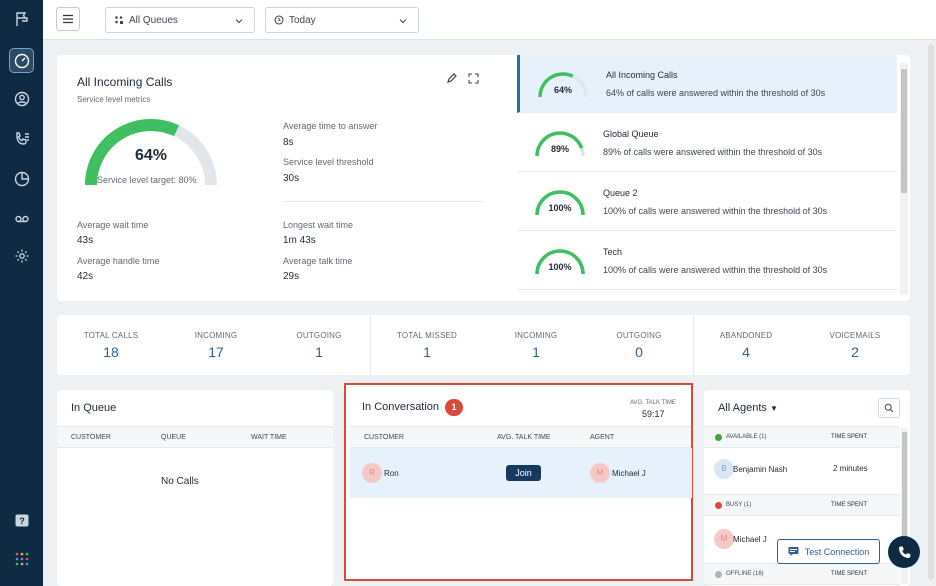 The height and width of the screenshot is (586, 936). Describe the element at coordinates (195, 437) in the screenshot. I see `in-queue-table-header: CUSTOMER QUEUE WAIT TIME` at that location.